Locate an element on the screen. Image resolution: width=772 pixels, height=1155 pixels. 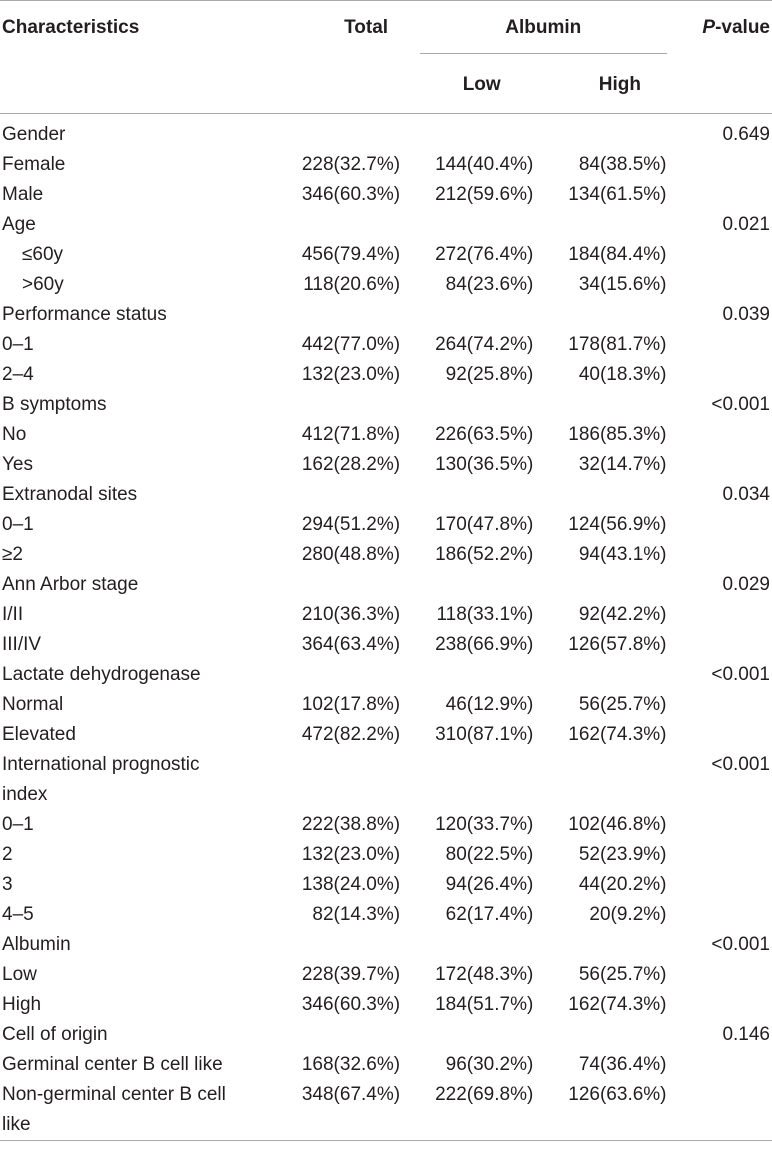
row-label: Normal is located at coordinates (33, 704).